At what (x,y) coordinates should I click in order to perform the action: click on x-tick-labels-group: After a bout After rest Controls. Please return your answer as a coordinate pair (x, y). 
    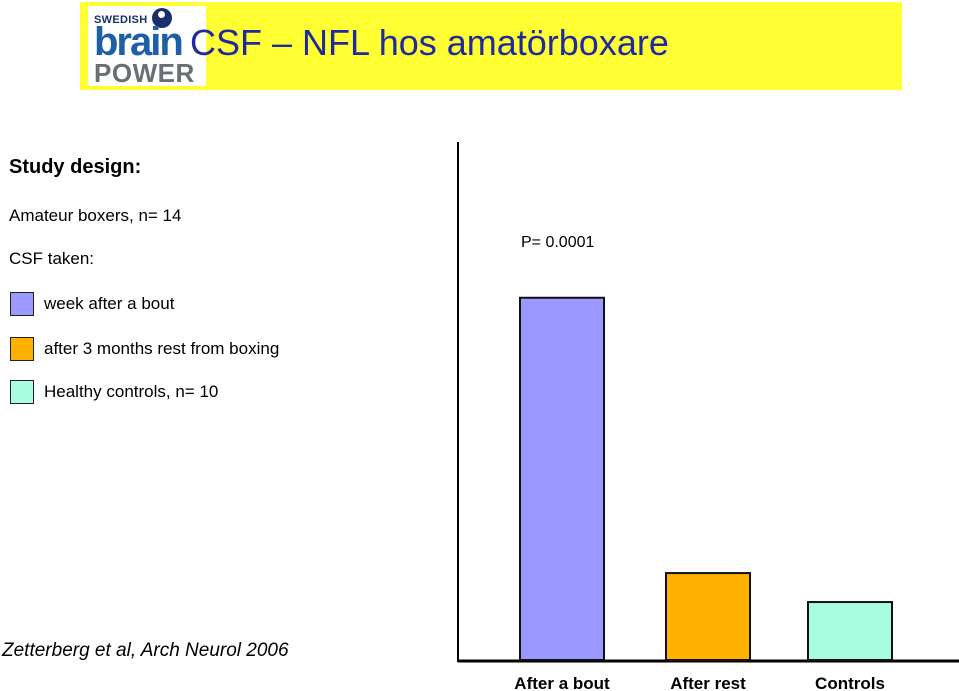
    Looking at the image, I should click on (699, 682).